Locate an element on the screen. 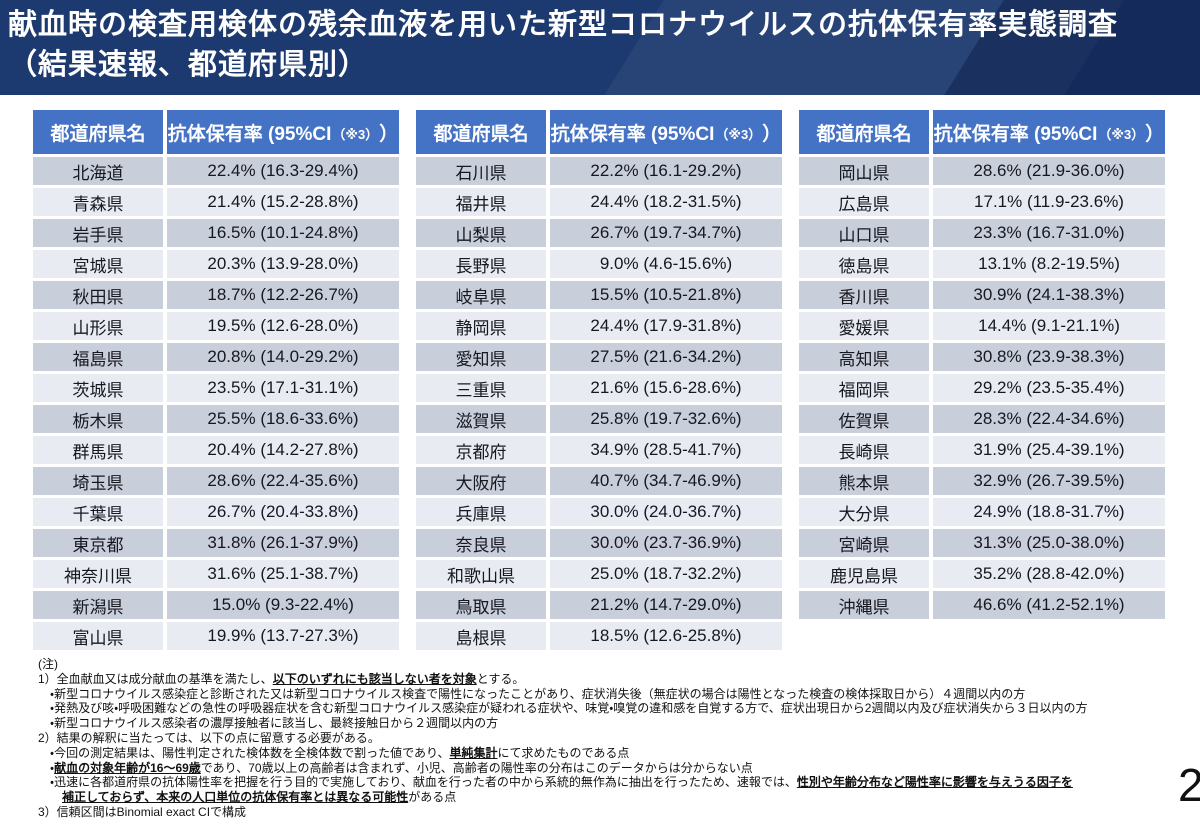 Image resolution: width=1200 pixels, height=826 pixels. table-row: 佐賀県 28.3% (22.4-34.6%) is located at coordinates (982, 419).